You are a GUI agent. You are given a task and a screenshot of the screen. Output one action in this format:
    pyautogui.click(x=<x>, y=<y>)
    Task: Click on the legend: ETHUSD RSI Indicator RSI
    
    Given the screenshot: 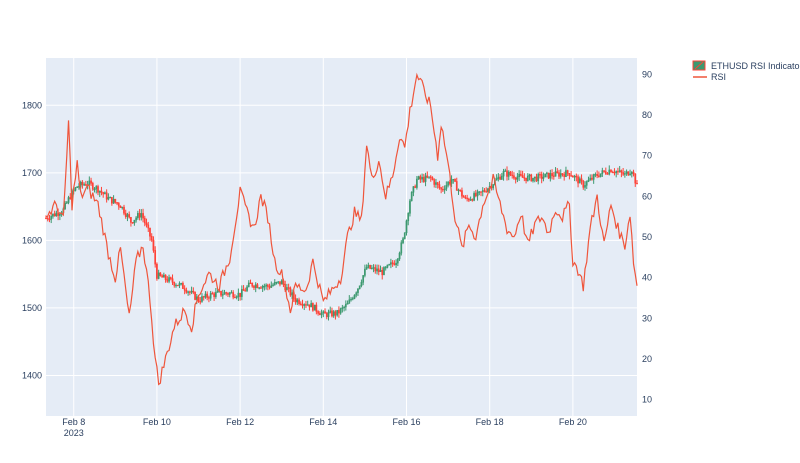 What is the action you would take?
    pyautogui.click(x=746, y=71)
    